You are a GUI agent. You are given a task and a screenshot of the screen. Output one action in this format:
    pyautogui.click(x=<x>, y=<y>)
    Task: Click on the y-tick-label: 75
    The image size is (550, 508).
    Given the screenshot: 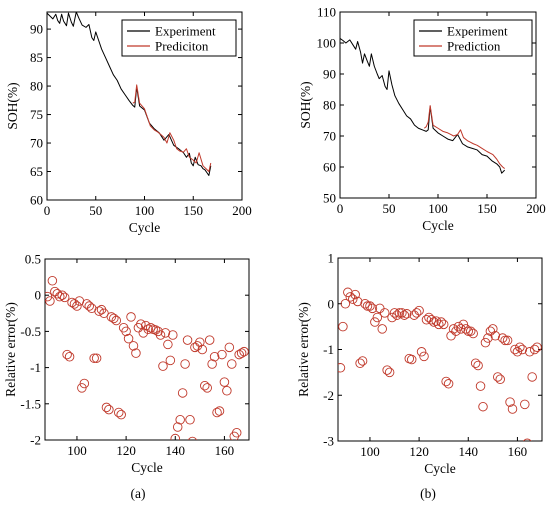 What is the action you would take?
    pyautogui.click(x=36, y=114)
    